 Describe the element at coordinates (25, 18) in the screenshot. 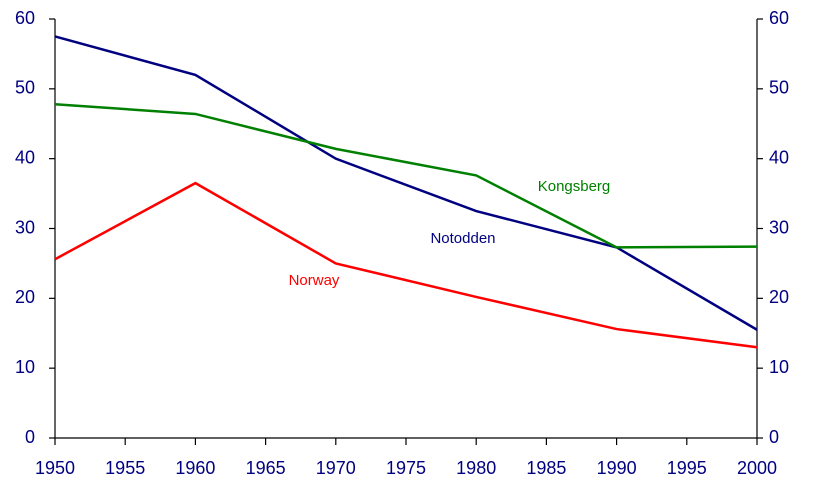

I see `y-tick-label: 60` at that location.